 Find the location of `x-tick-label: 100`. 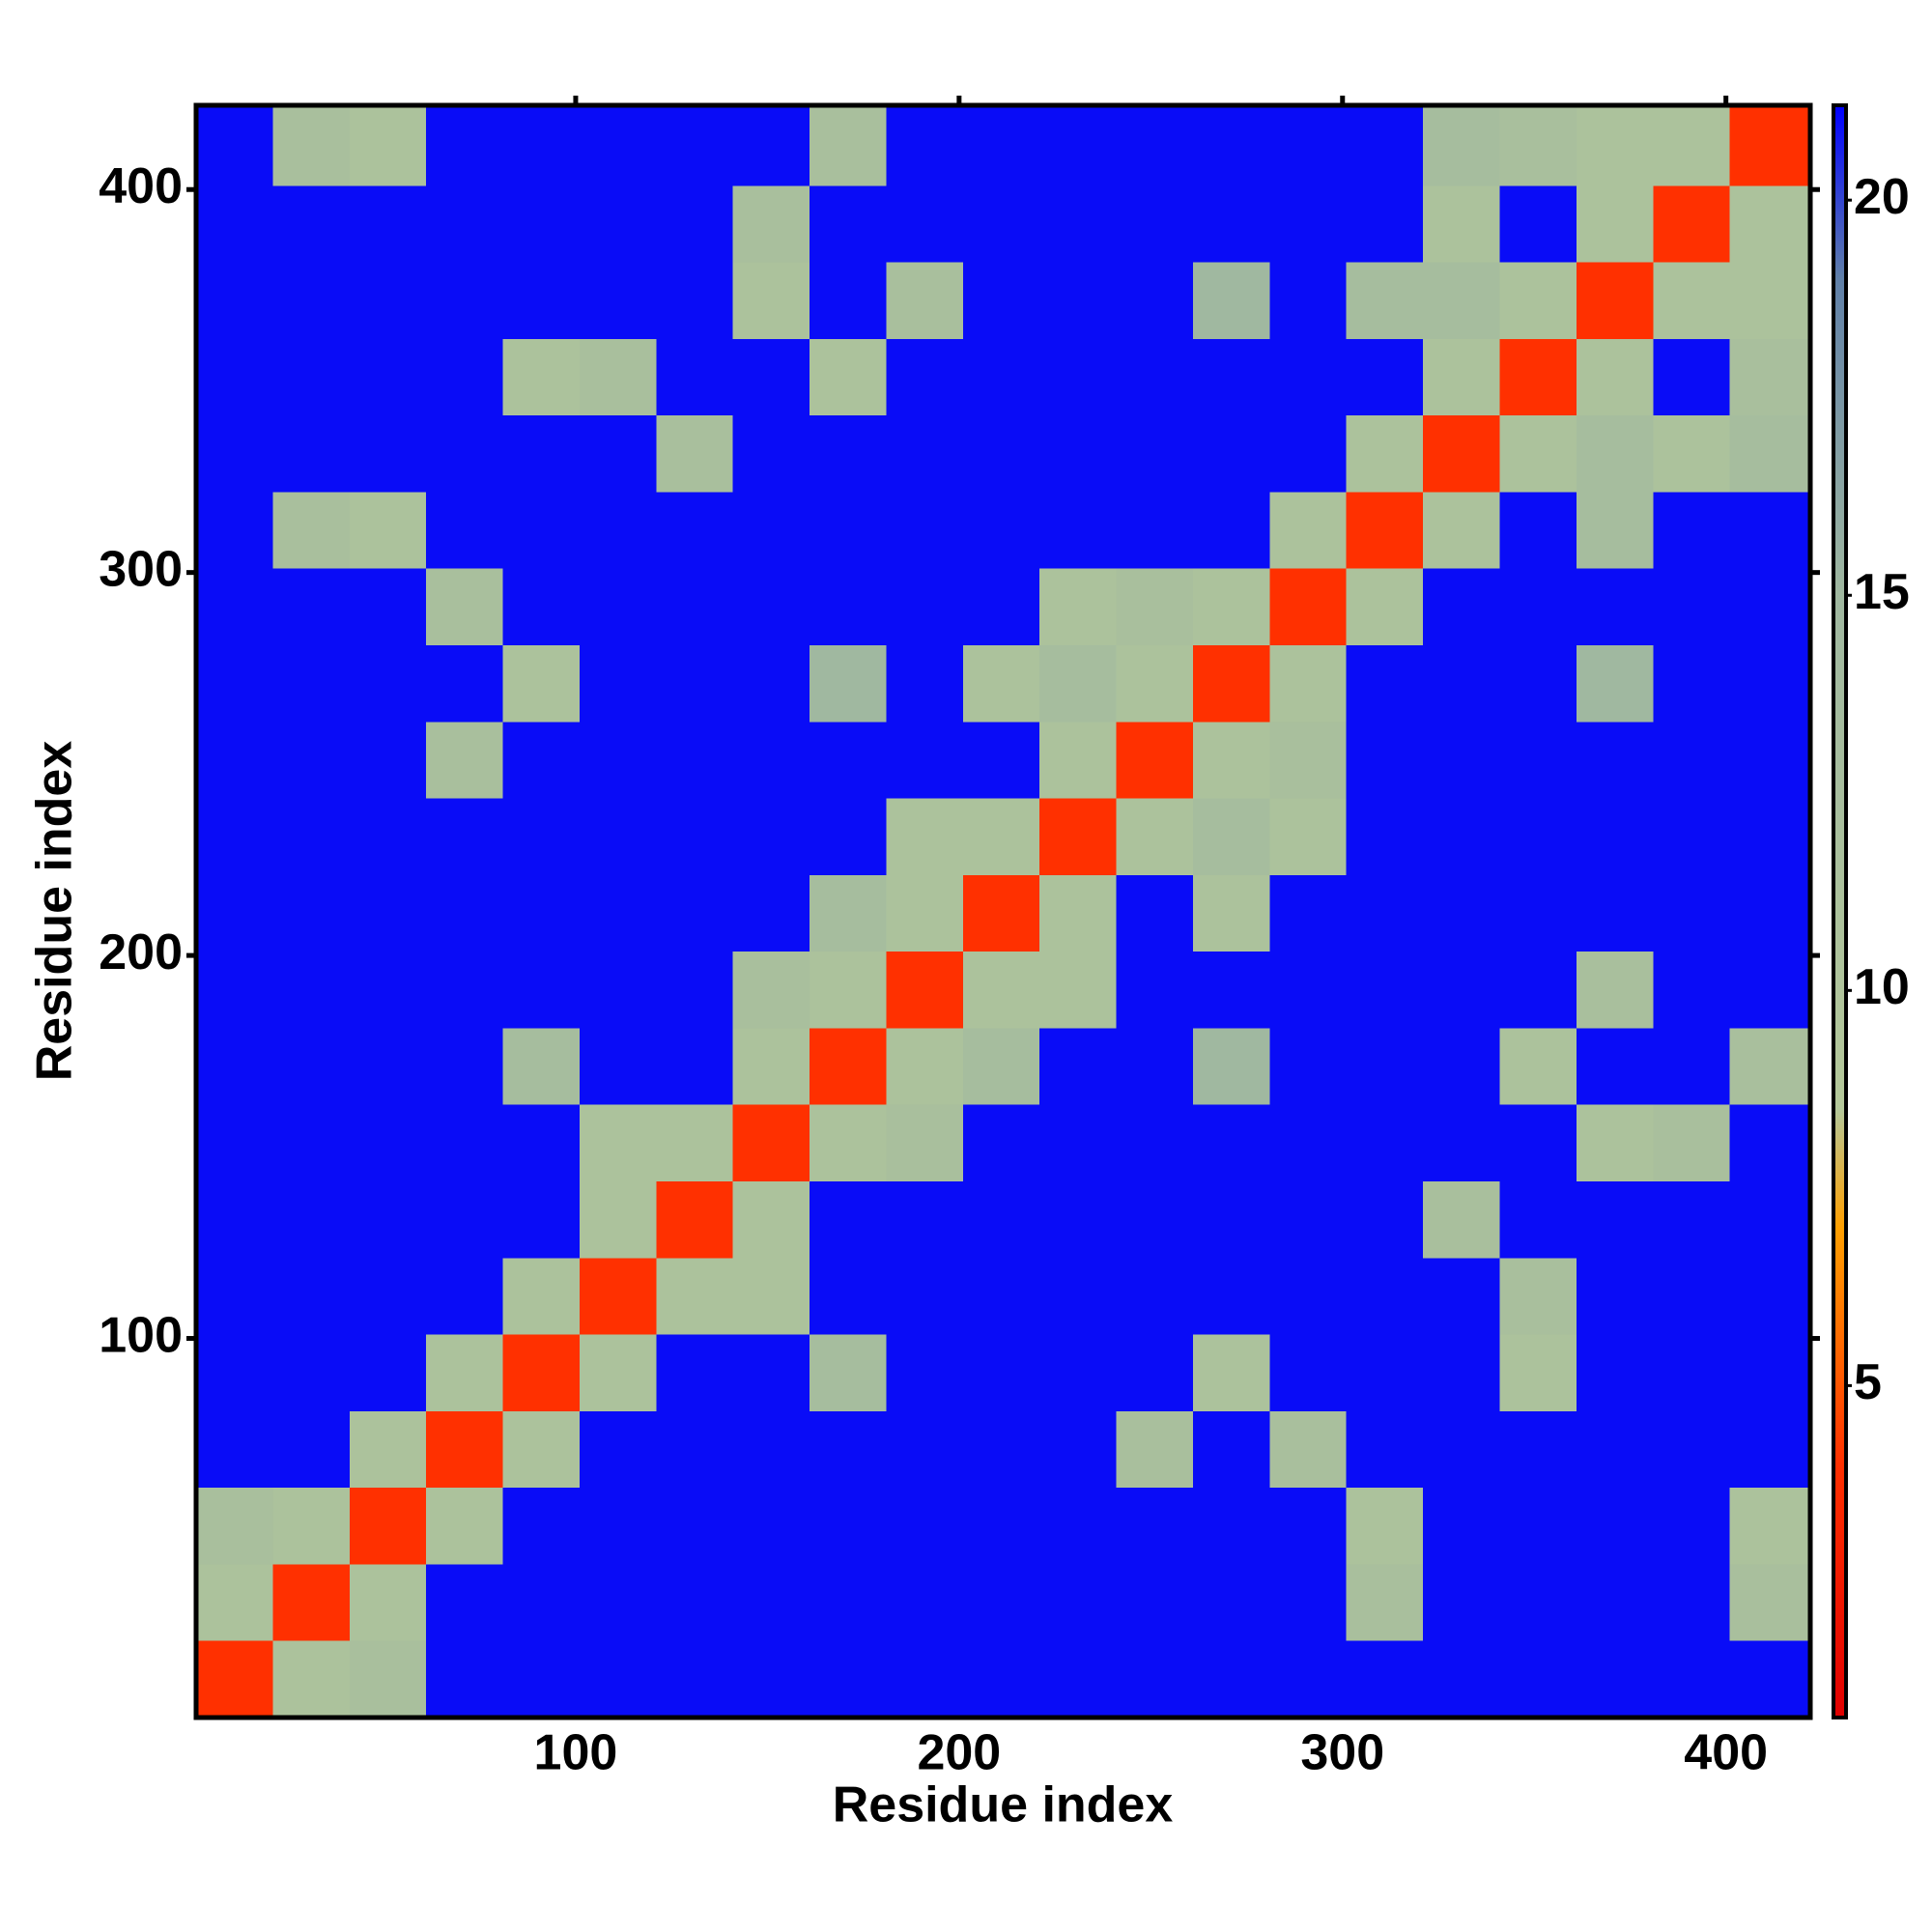

x-tick-label: 100 is located at coordinates (576, 1753).